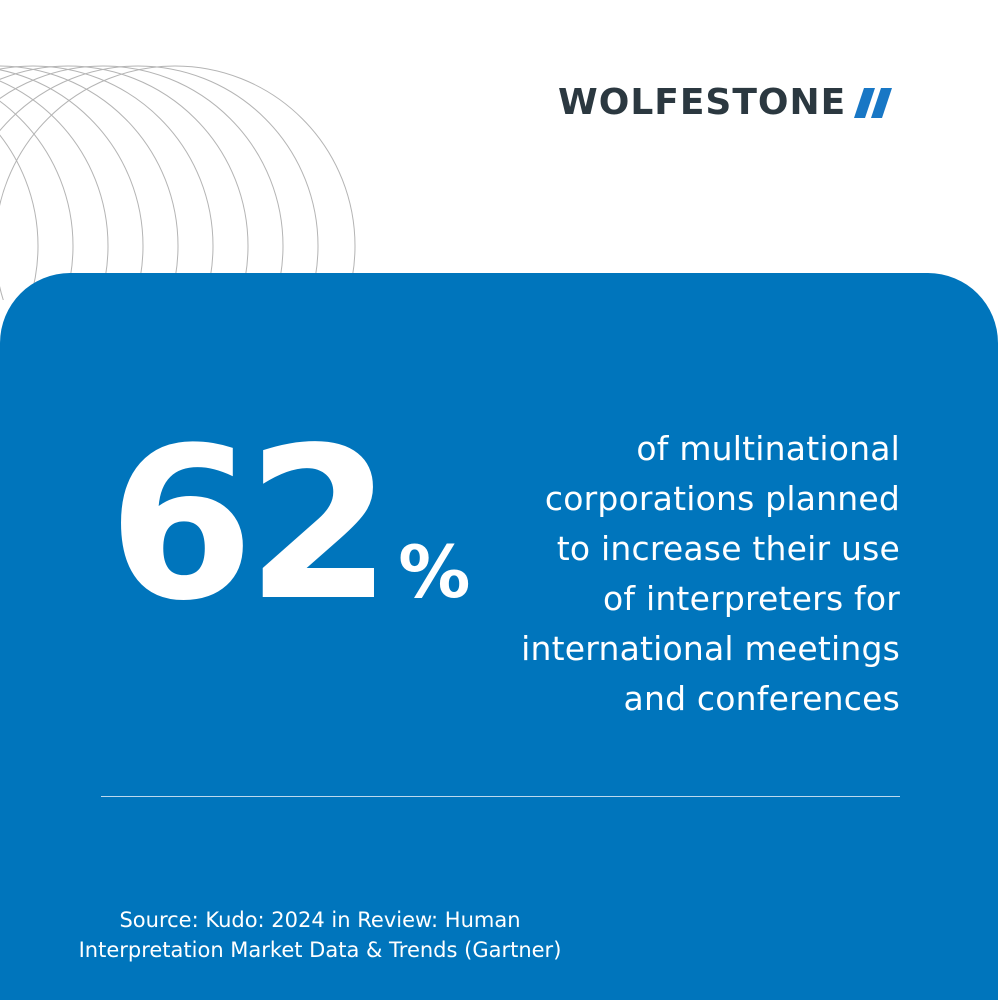  What do you see at coordinates (710, 648) in the screenshot?
I see `description-line: international meetings` at bounding box center [710, 648].